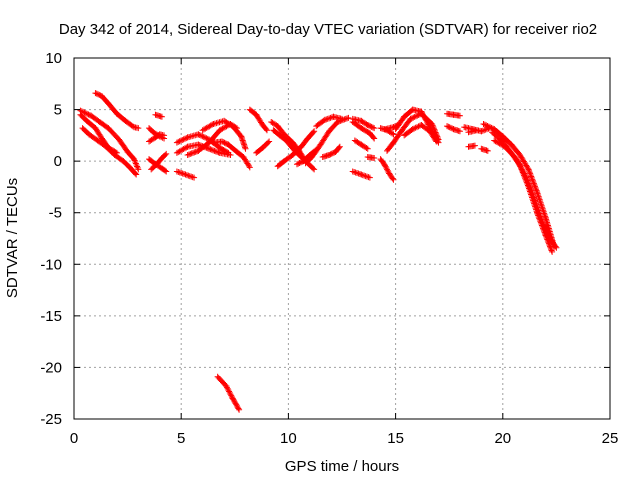 Image resolution: width=640 pixels, height=480 pixels. What do you see at coordinates (53, 58) in the screenshot?
I see `y-tick-label: 10` at bounding box center [53, 58].